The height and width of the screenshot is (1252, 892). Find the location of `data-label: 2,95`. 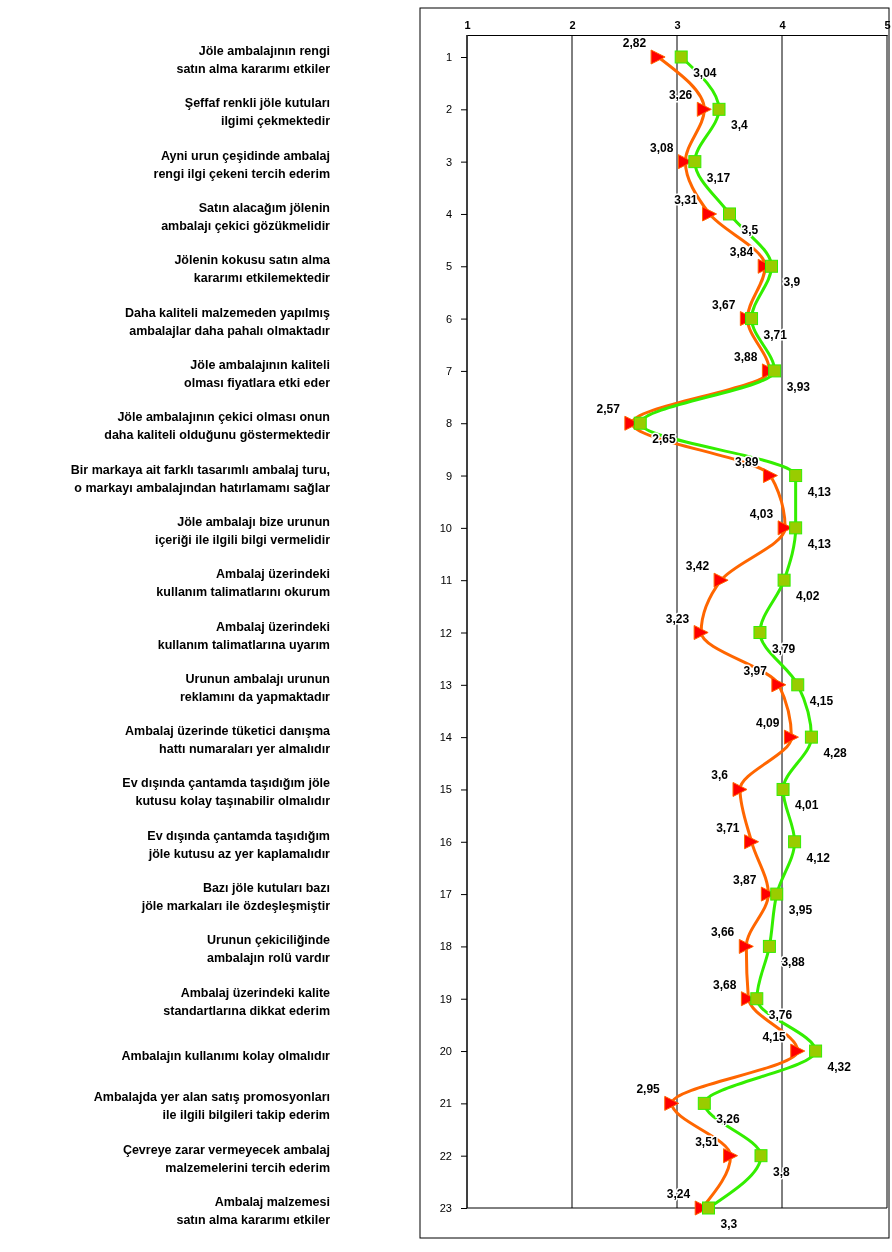

data-label: 2,95 is located at coordinates (648, 1089).